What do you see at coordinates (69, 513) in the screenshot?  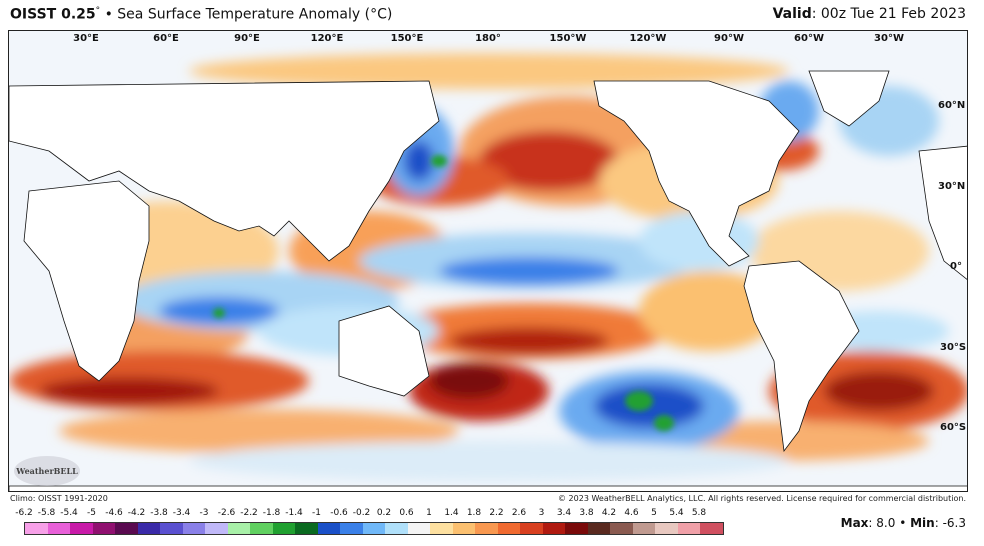 I see `colorbar-tick-label: -5.4` at bounding box center [69, 513].